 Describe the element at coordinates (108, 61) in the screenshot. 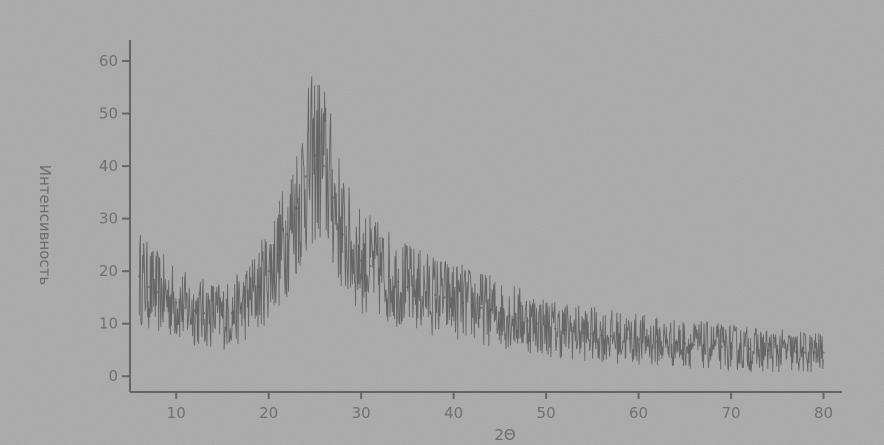

I see `y-tick-label: 60` at that location.